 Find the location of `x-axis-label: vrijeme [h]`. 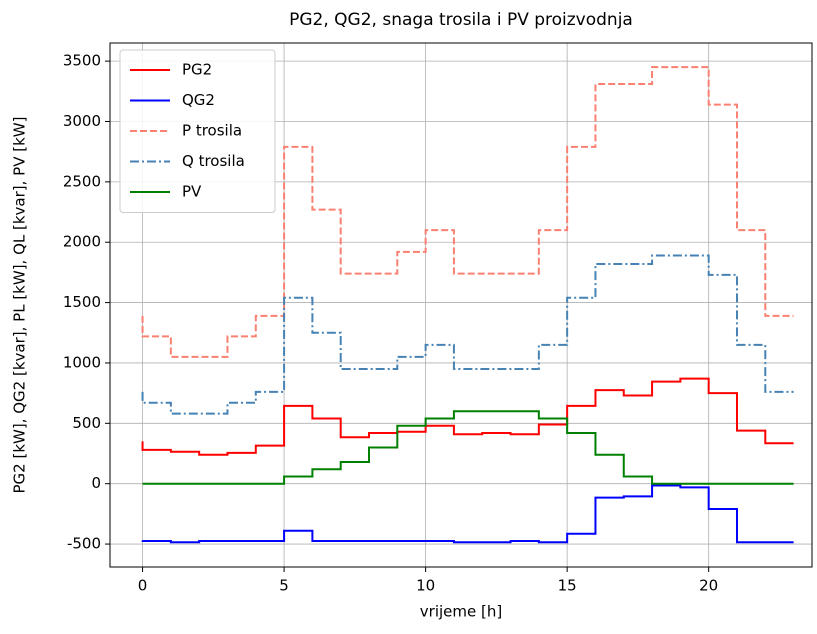

x-axis-label: vrijeme [h] is located at coordinates (461, 612).